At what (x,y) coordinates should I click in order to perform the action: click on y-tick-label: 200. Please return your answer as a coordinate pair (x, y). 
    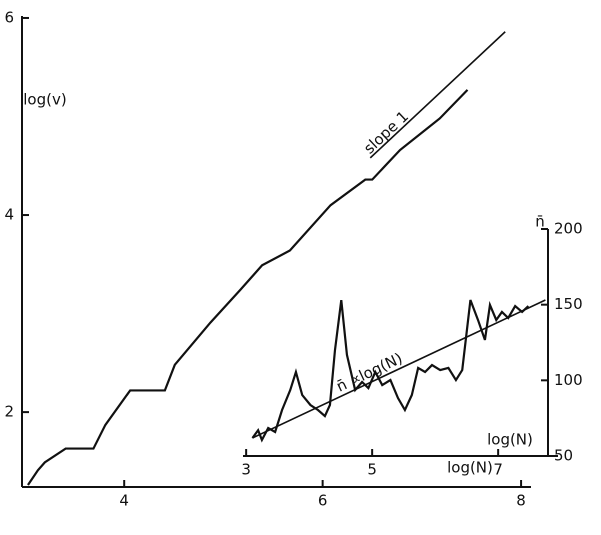
    Looking at the image, I should click on (568, 229).